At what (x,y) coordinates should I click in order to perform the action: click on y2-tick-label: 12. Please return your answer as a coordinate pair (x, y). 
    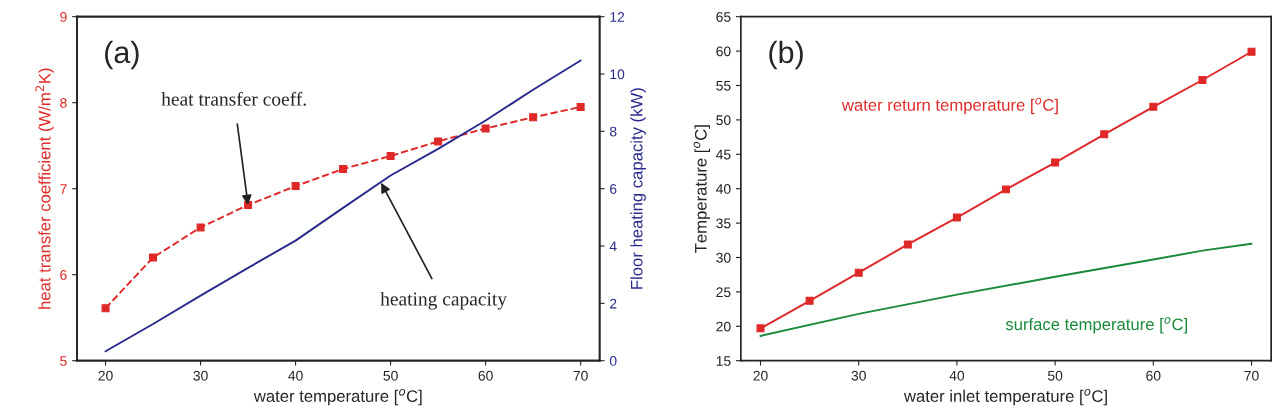
    Looking at the image, I should click on (617, 17).